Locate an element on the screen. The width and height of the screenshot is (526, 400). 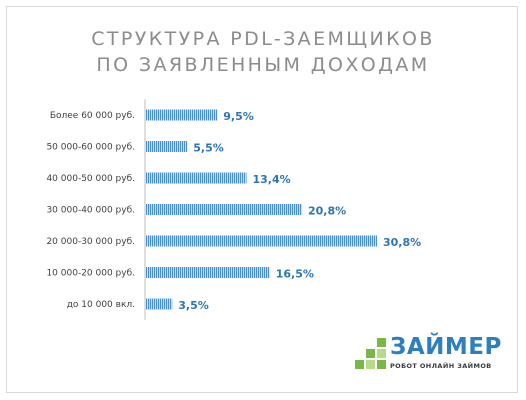
data-label: 30,8% is located at coordinates (402, 242).